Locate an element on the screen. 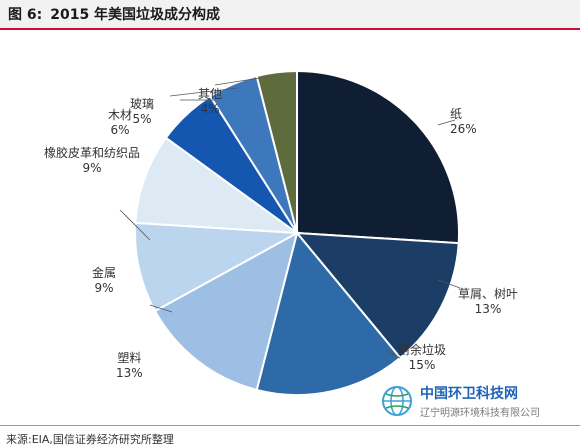 This screenshot has height=448, width=580. pie-slice-other is located at coordinates (276, 151).